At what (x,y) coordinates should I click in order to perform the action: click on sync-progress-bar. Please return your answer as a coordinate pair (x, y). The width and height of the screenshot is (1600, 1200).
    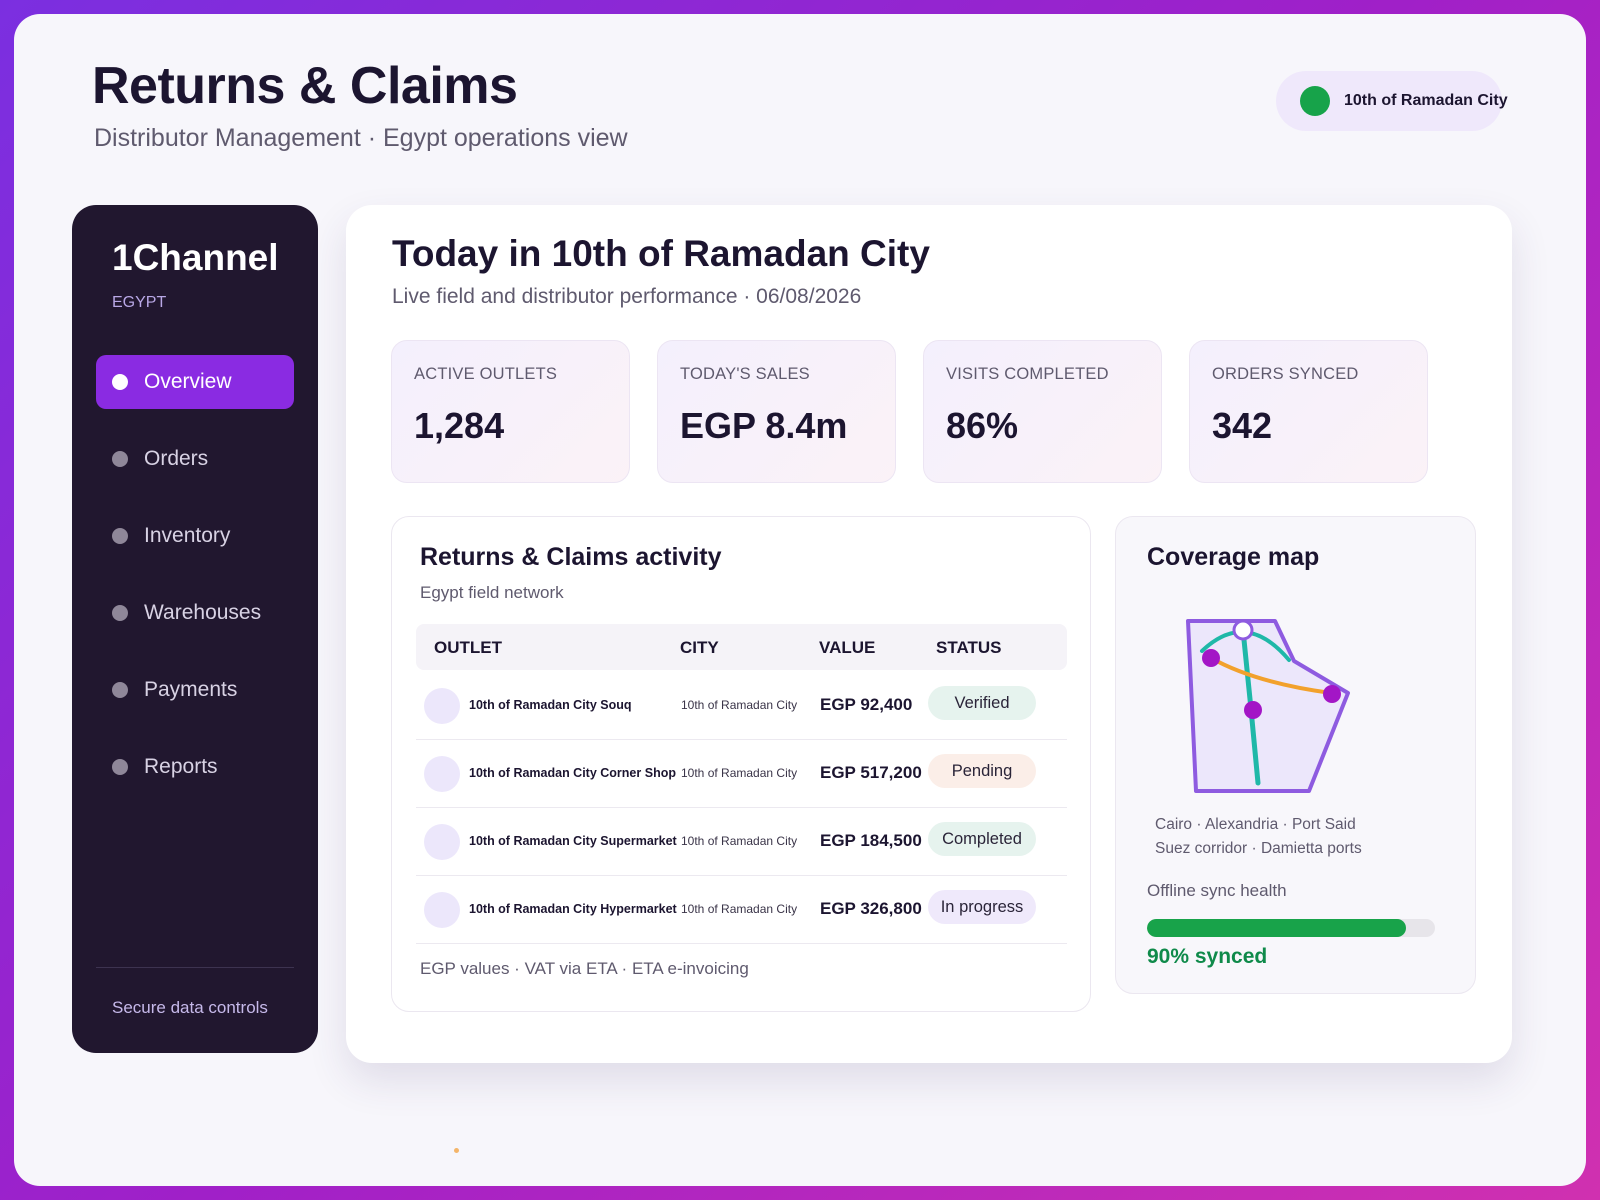
    Looking at the image, I should click on (1291, 928).